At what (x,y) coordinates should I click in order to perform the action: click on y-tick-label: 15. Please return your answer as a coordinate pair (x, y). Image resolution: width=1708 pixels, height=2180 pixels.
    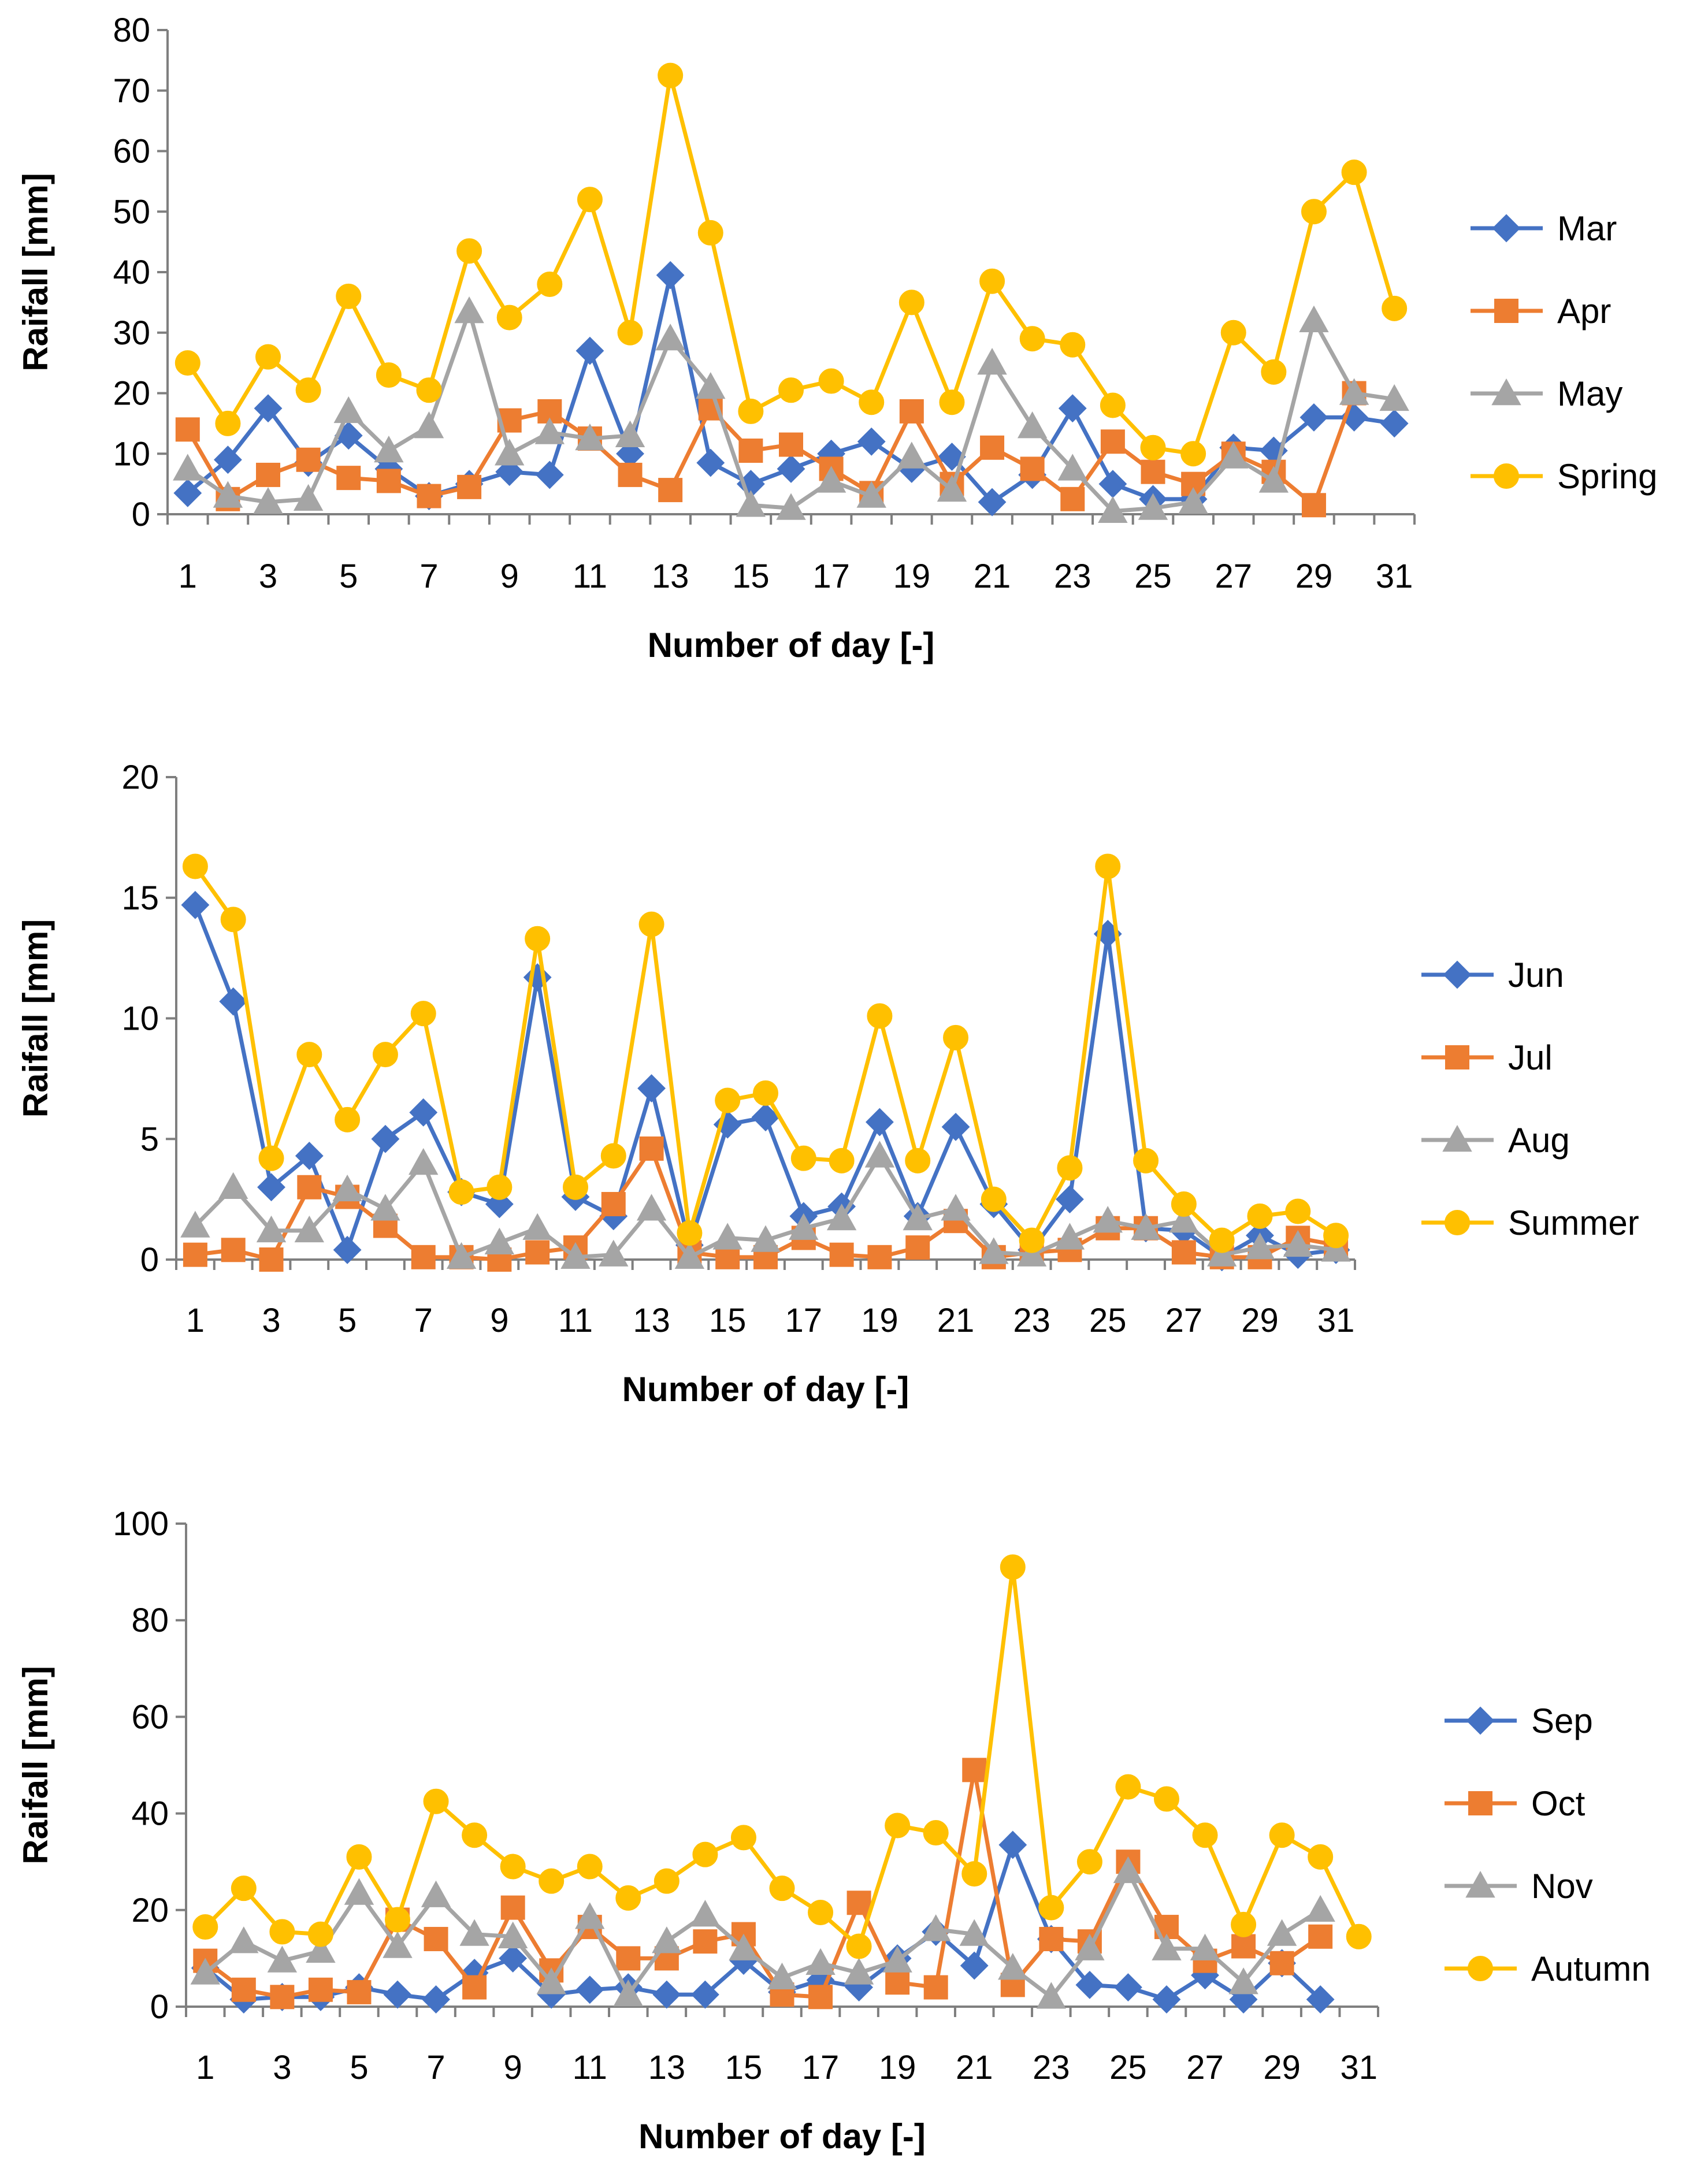
    Looking at the image, I should click on (140, 898).